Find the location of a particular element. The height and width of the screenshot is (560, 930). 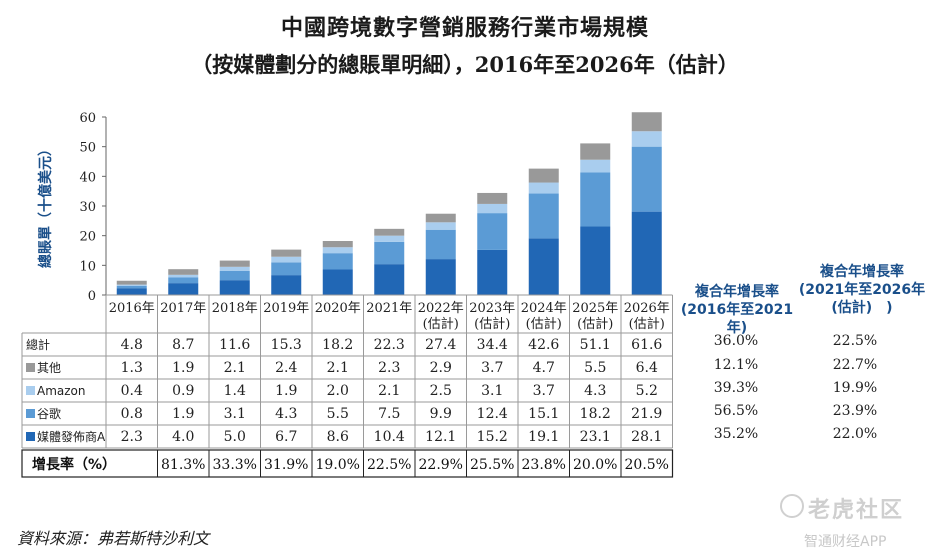

data-cell: 22.3 is located at coordinates (389, 345).